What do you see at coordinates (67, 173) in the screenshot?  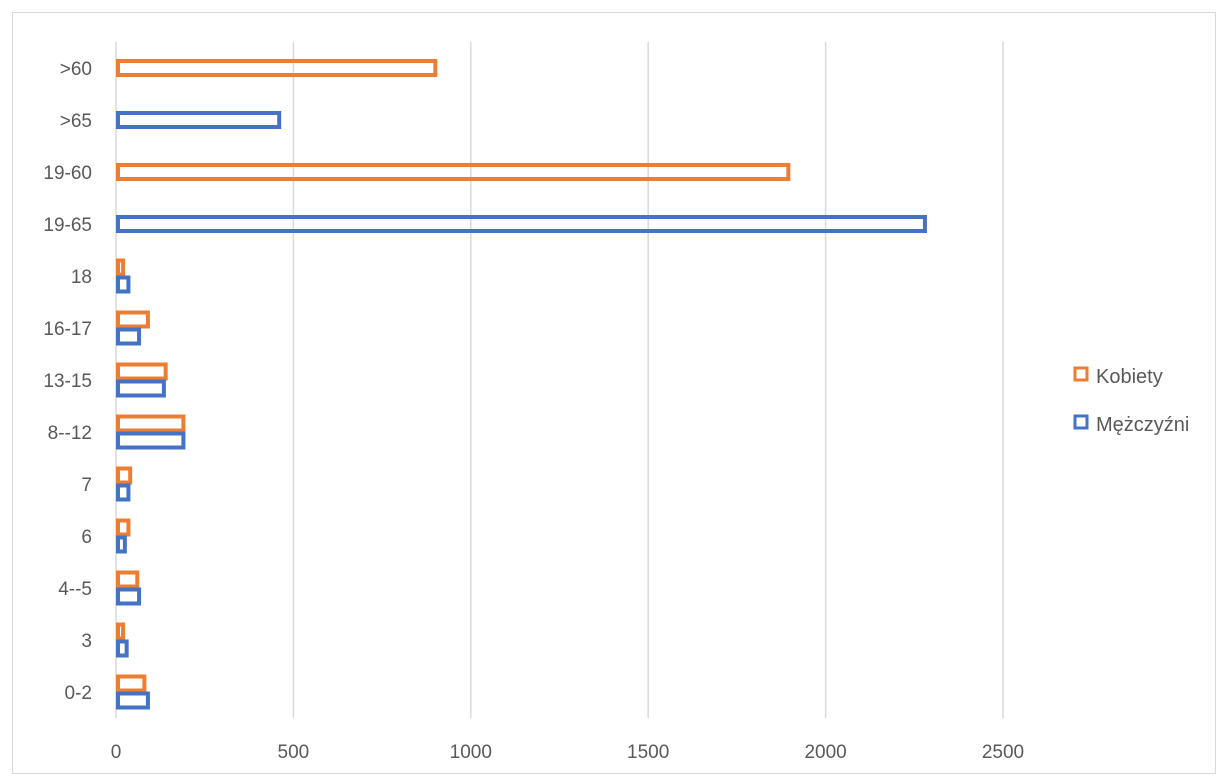 I see `y-tick-label: 19-60` at bounding box center [67, 173].